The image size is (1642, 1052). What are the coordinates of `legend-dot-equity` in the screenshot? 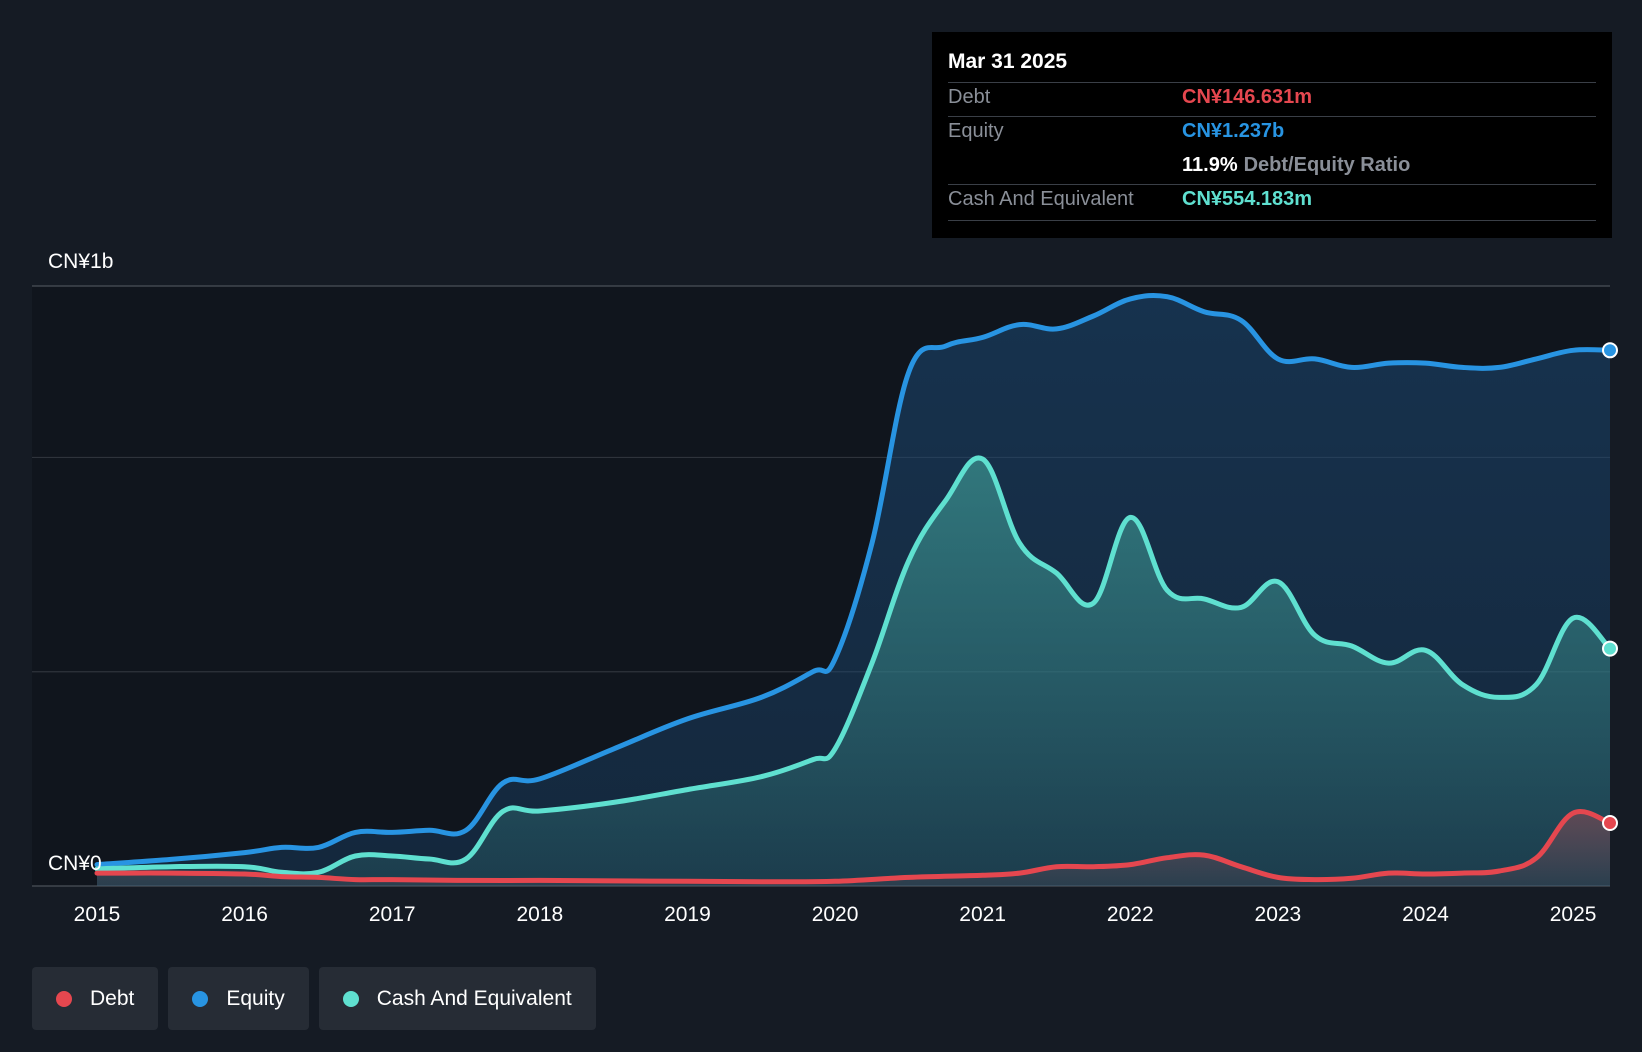 It's located at (200, 998).